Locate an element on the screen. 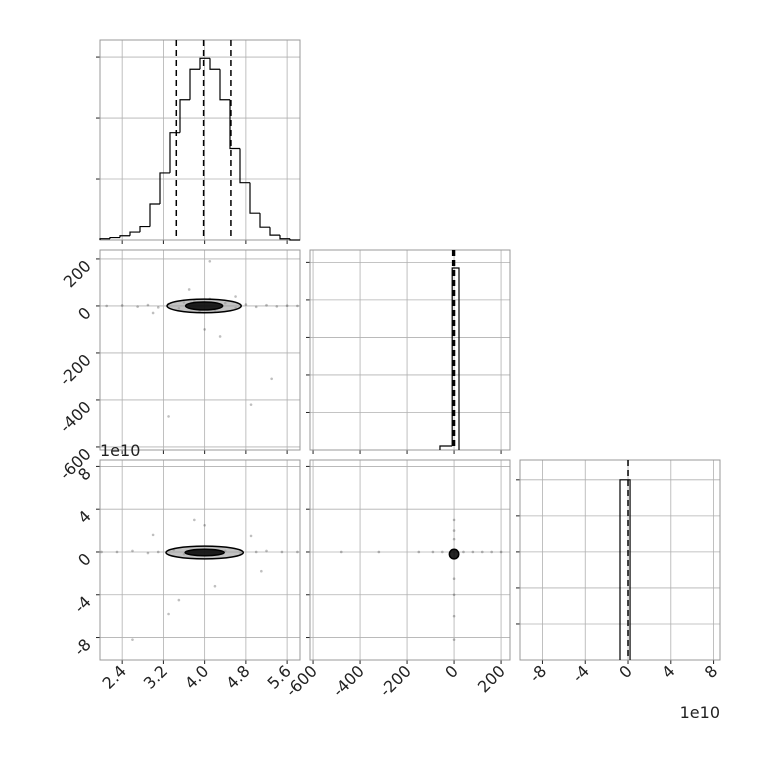 The height and width of the screenshot is (760, 760). y-tick-label: -4 is located at coordinates (82, 604).